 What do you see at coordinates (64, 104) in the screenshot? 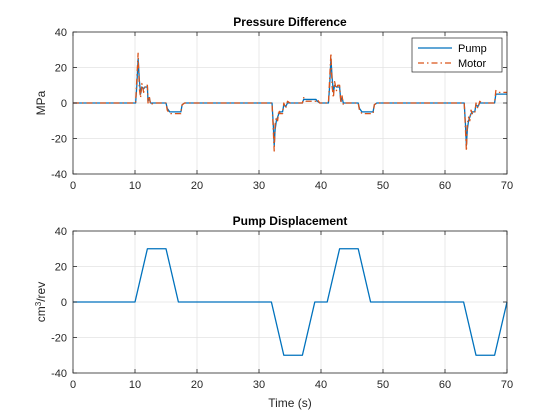
I see `panel1-y-tick-label: 0` at bounding box center [64, 104].